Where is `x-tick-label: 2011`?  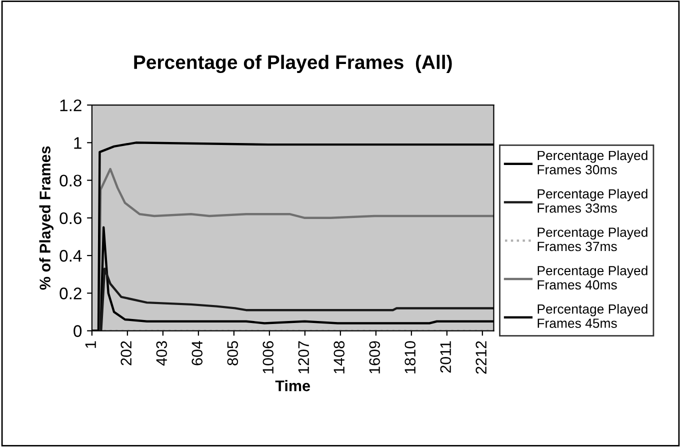 x-tick-label: 2011 is located at coordinates (446, 357).